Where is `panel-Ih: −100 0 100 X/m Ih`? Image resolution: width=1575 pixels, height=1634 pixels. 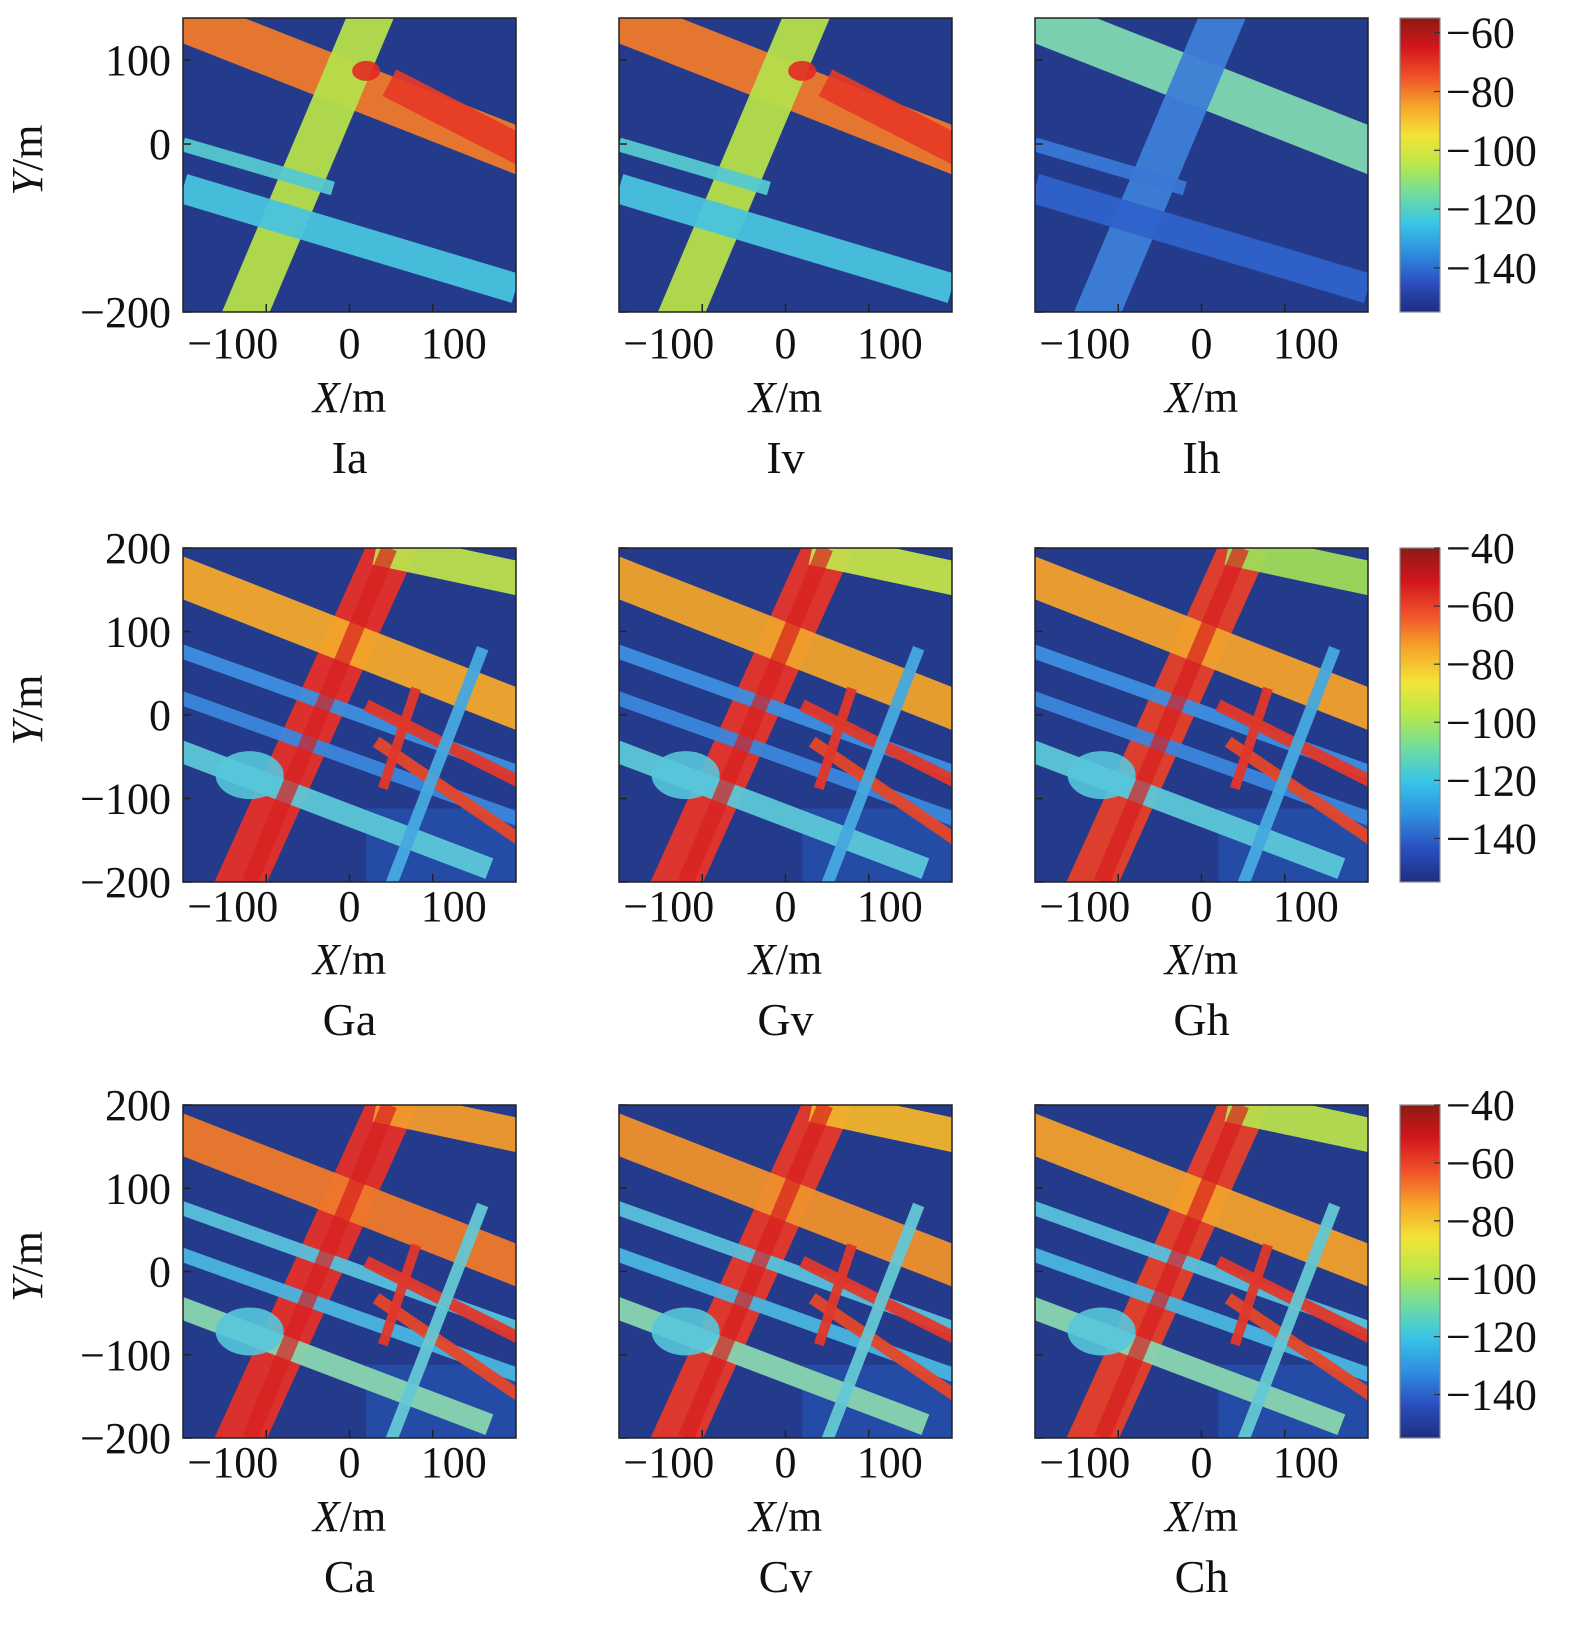
panel-Ih: −100 0 100 X/m Ih is located at coordinates (1201, 250).